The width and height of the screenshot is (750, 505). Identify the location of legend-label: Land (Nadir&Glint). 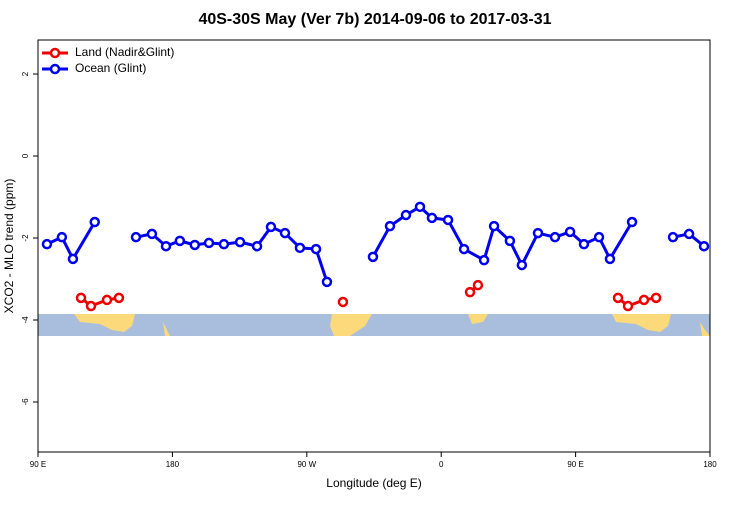
(124, 52).